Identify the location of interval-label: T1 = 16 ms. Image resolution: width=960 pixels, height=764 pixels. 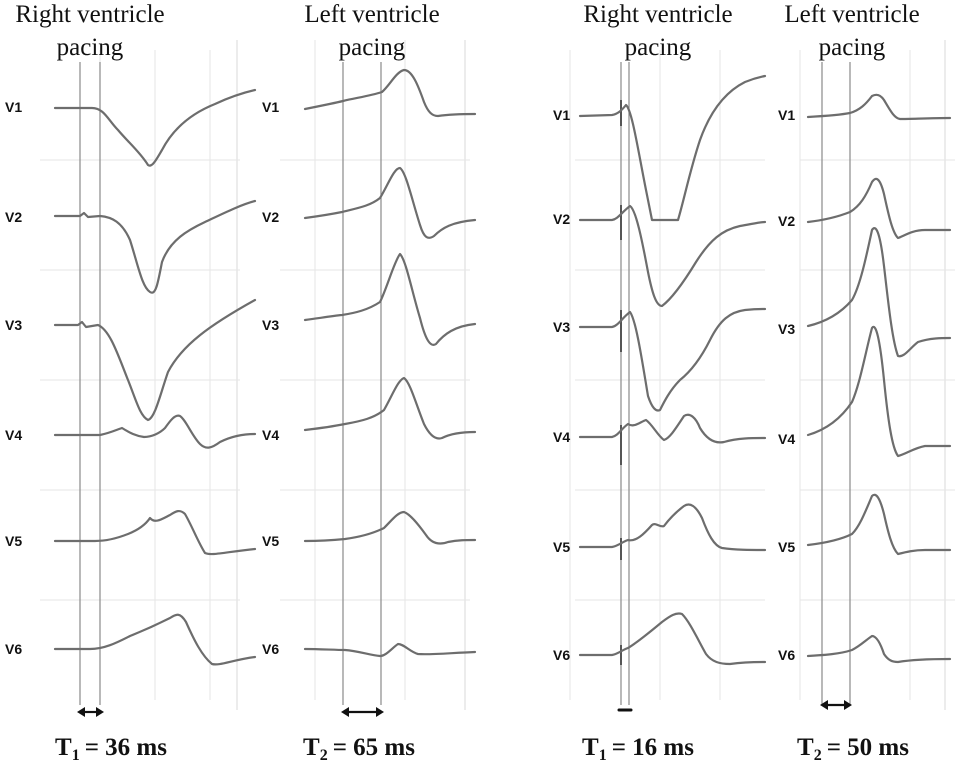
(638, 749).